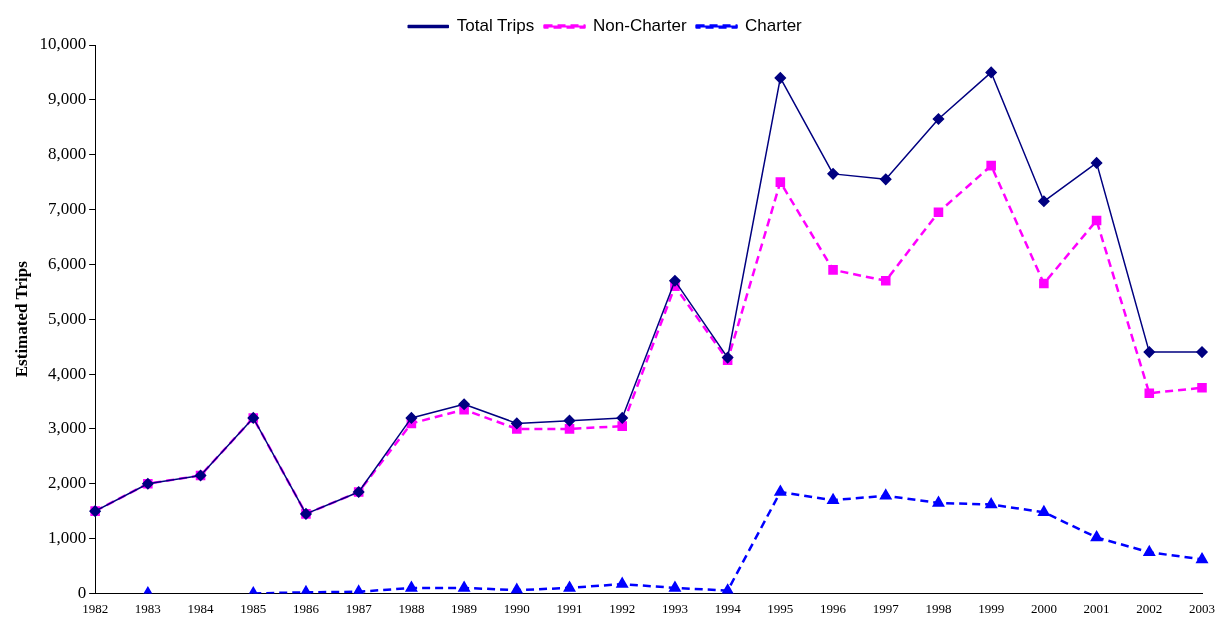 This screenshot has width=1232, height=630. What do you see at coordinates (201, 608) in the screenshot?
I see `x-tick-label: 1984` at bounding box center [201, 608].